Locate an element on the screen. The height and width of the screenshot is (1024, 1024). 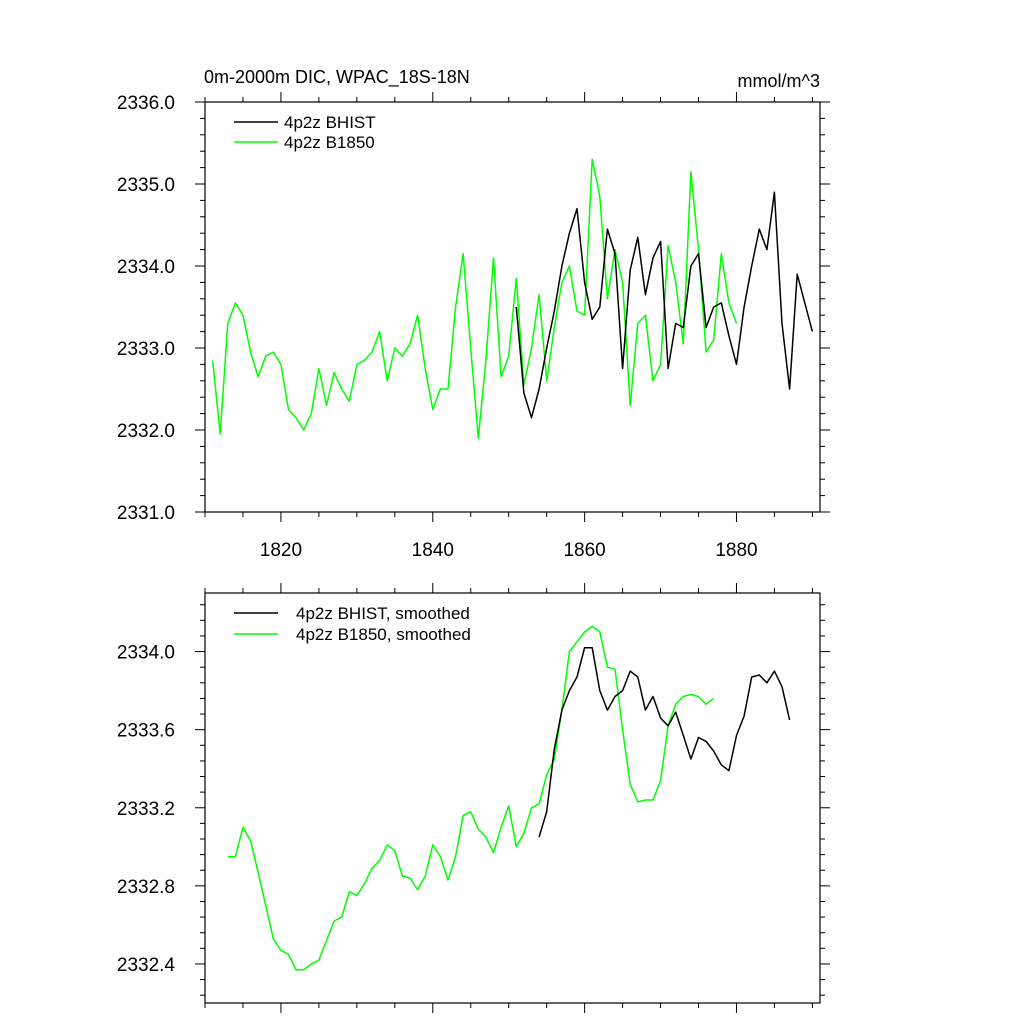
y-tick-label: 2333.0 is located at coordinates (146, 349).